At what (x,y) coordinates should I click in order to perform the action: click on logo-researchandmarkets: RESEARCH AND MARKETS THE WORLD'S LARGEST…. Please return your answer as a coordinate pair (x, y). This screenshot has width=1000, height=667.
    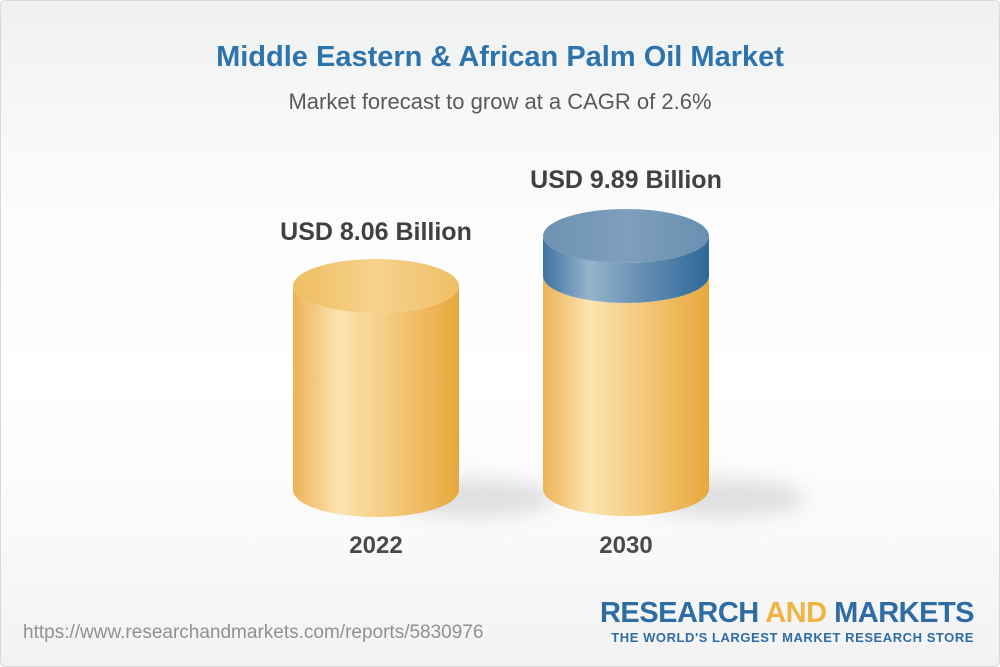
    Looking at the image, I should click on (787, 621).